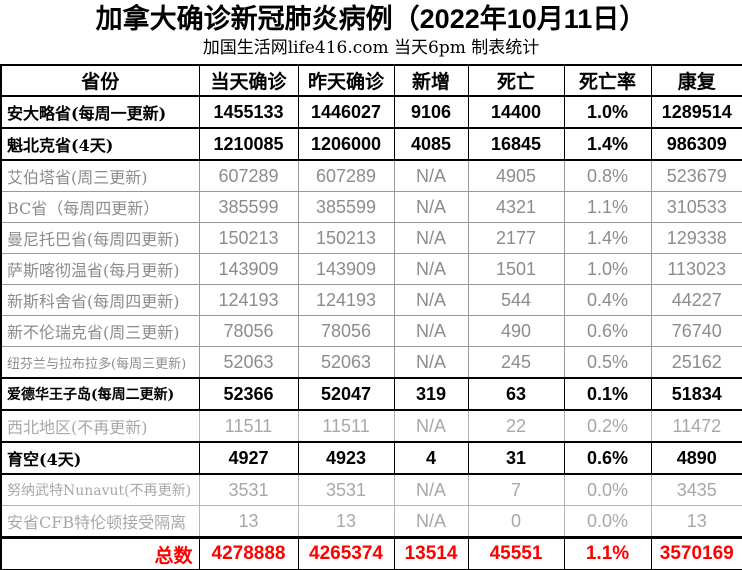 The height and width of the screenshot is (570, 742). I want to click on cell-province: 艾伯塔省(周三更新), so click(100, 175).